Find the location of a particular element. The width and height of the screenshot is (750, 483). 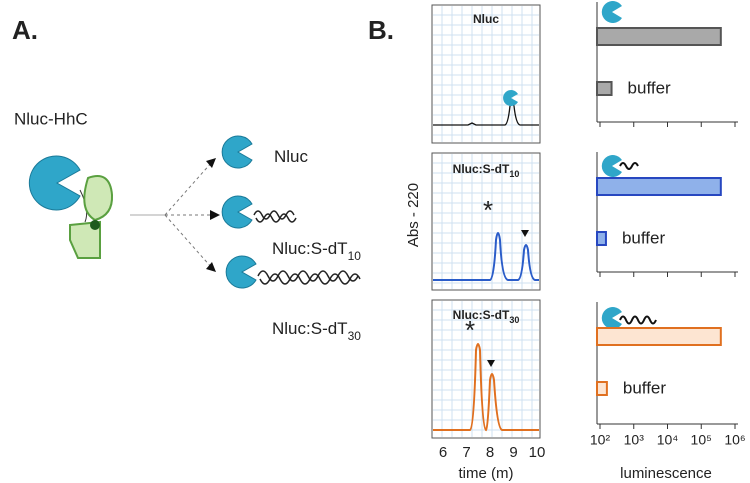

panel-label: A. is located at coordinates (25, 30).